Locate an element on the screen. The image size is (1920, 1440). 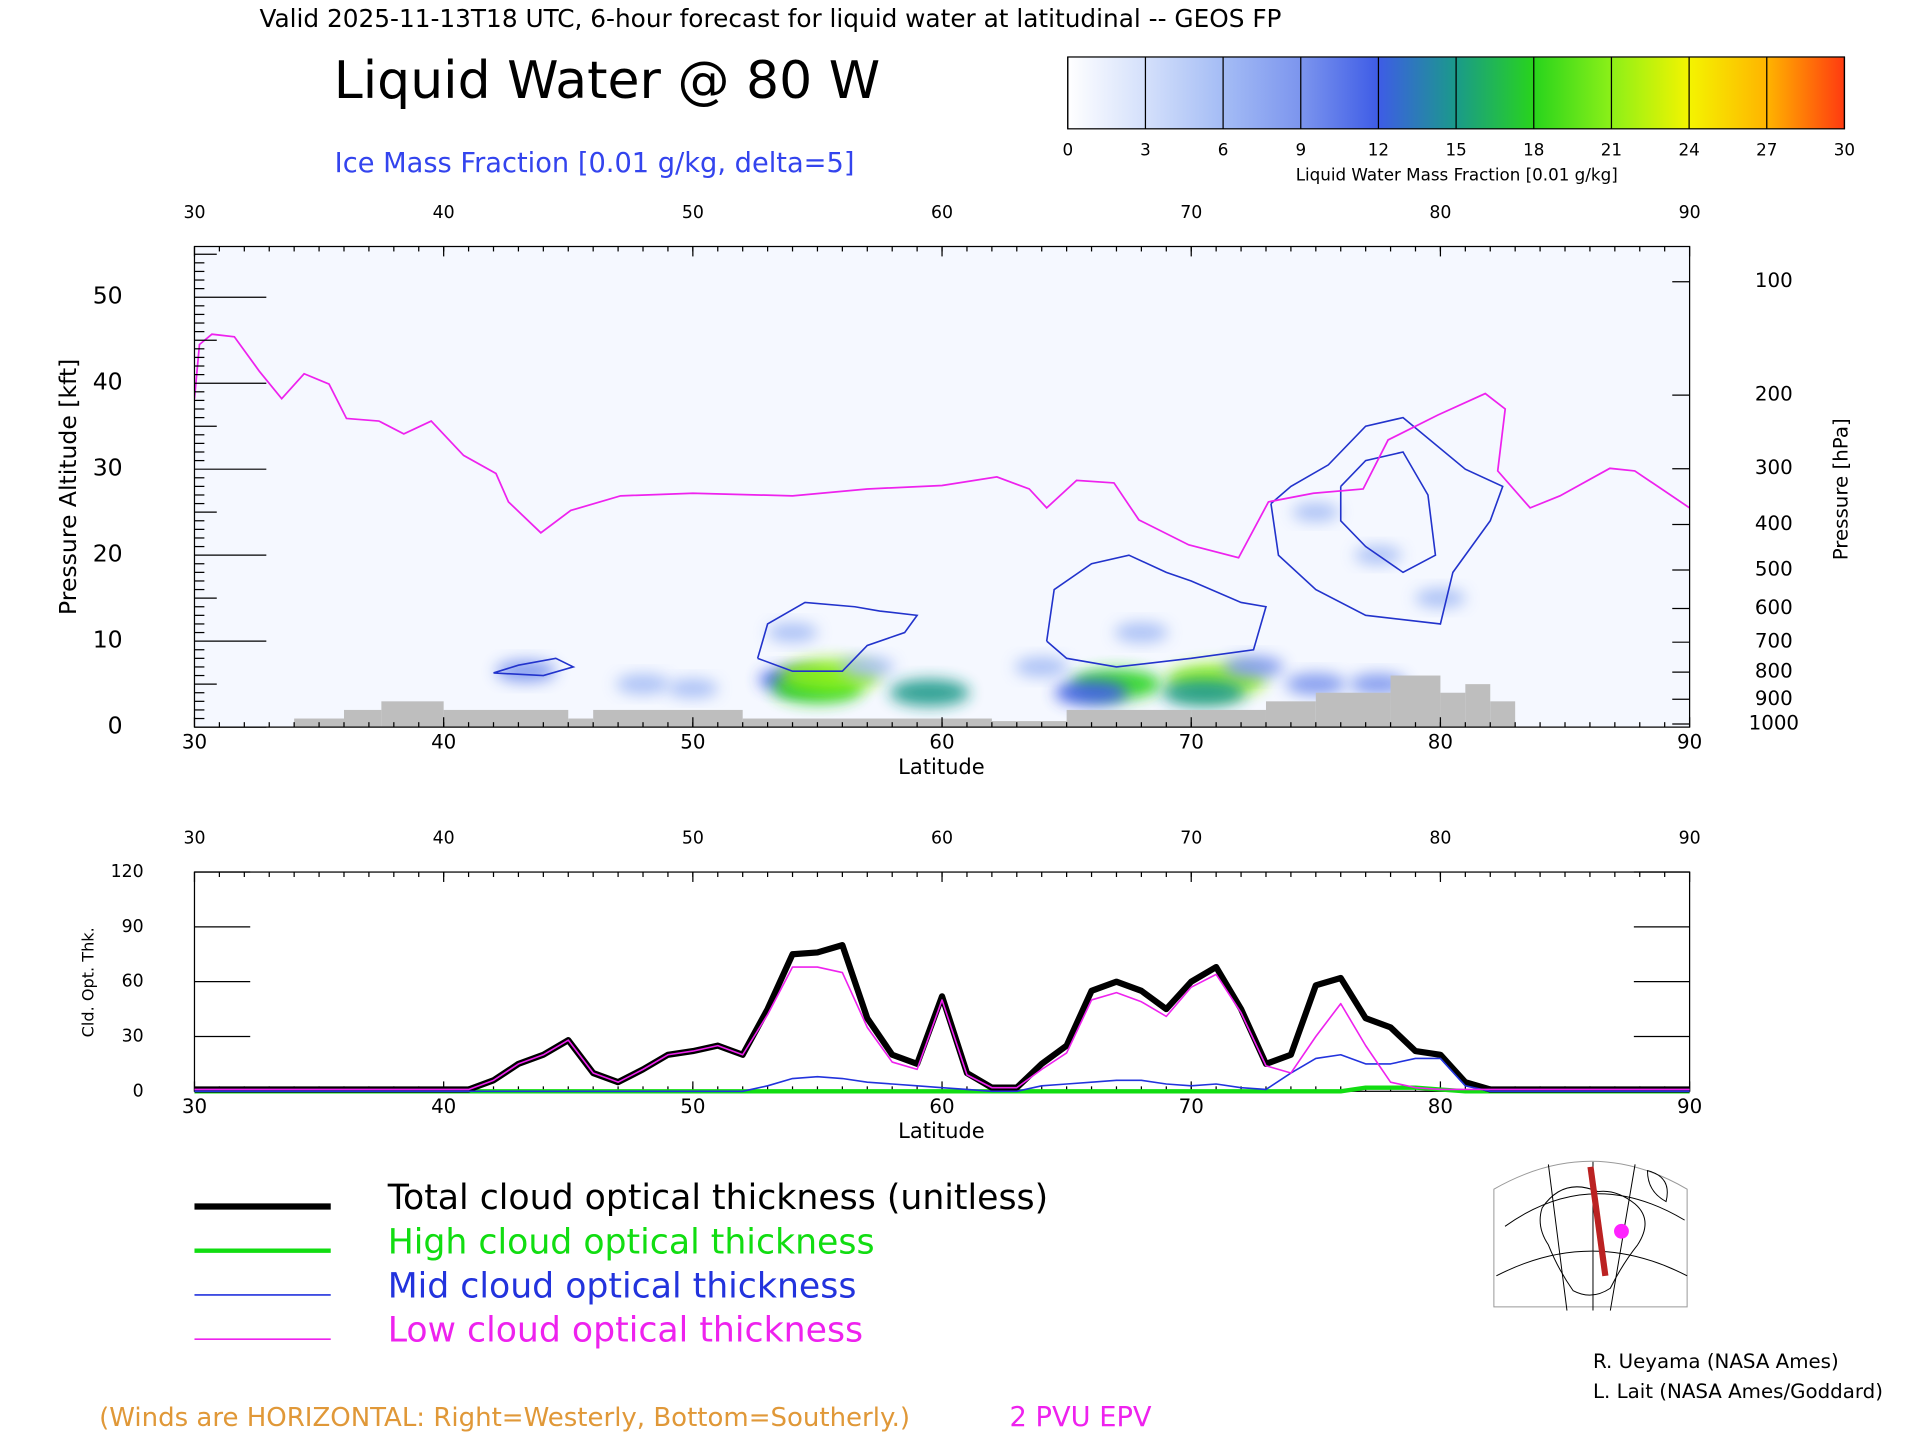
y2-tick-label: 900 is located at coordinates (1774, 698).